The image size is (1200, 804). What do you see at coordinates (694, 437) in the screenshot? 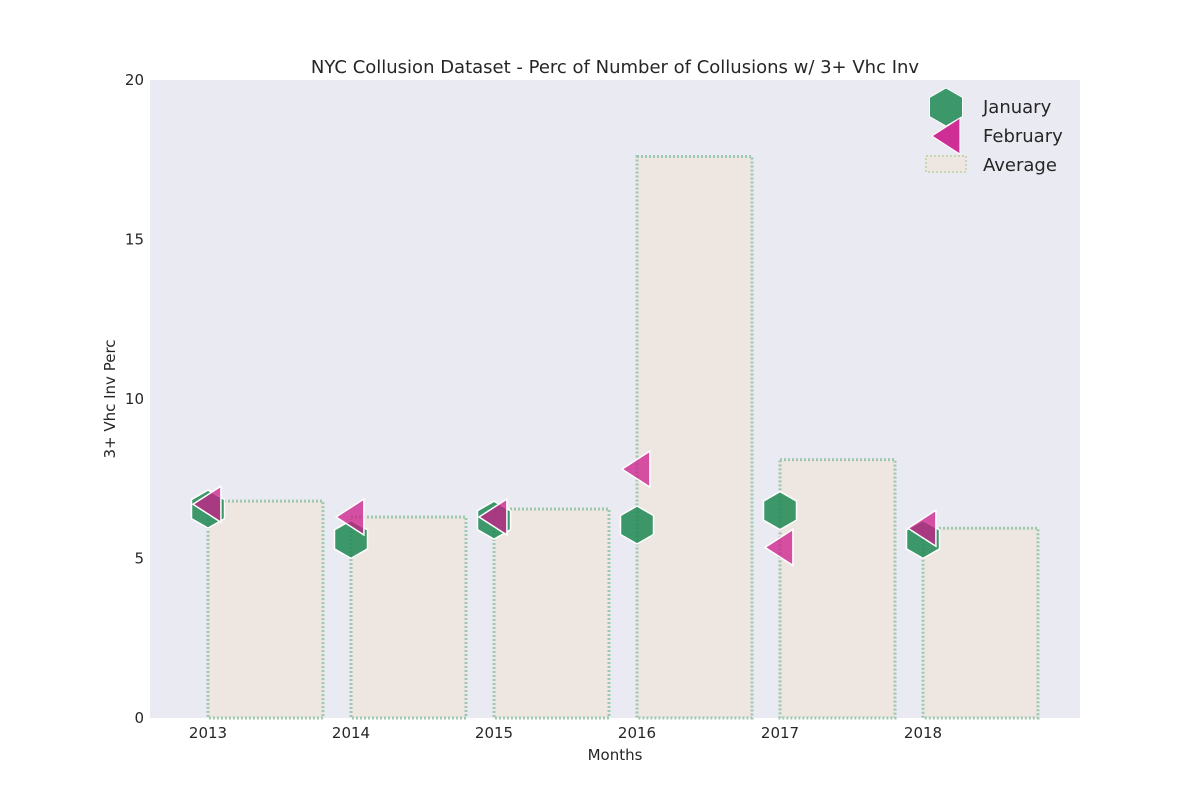
I see `bar-2016` at bounding box center [694, 437].